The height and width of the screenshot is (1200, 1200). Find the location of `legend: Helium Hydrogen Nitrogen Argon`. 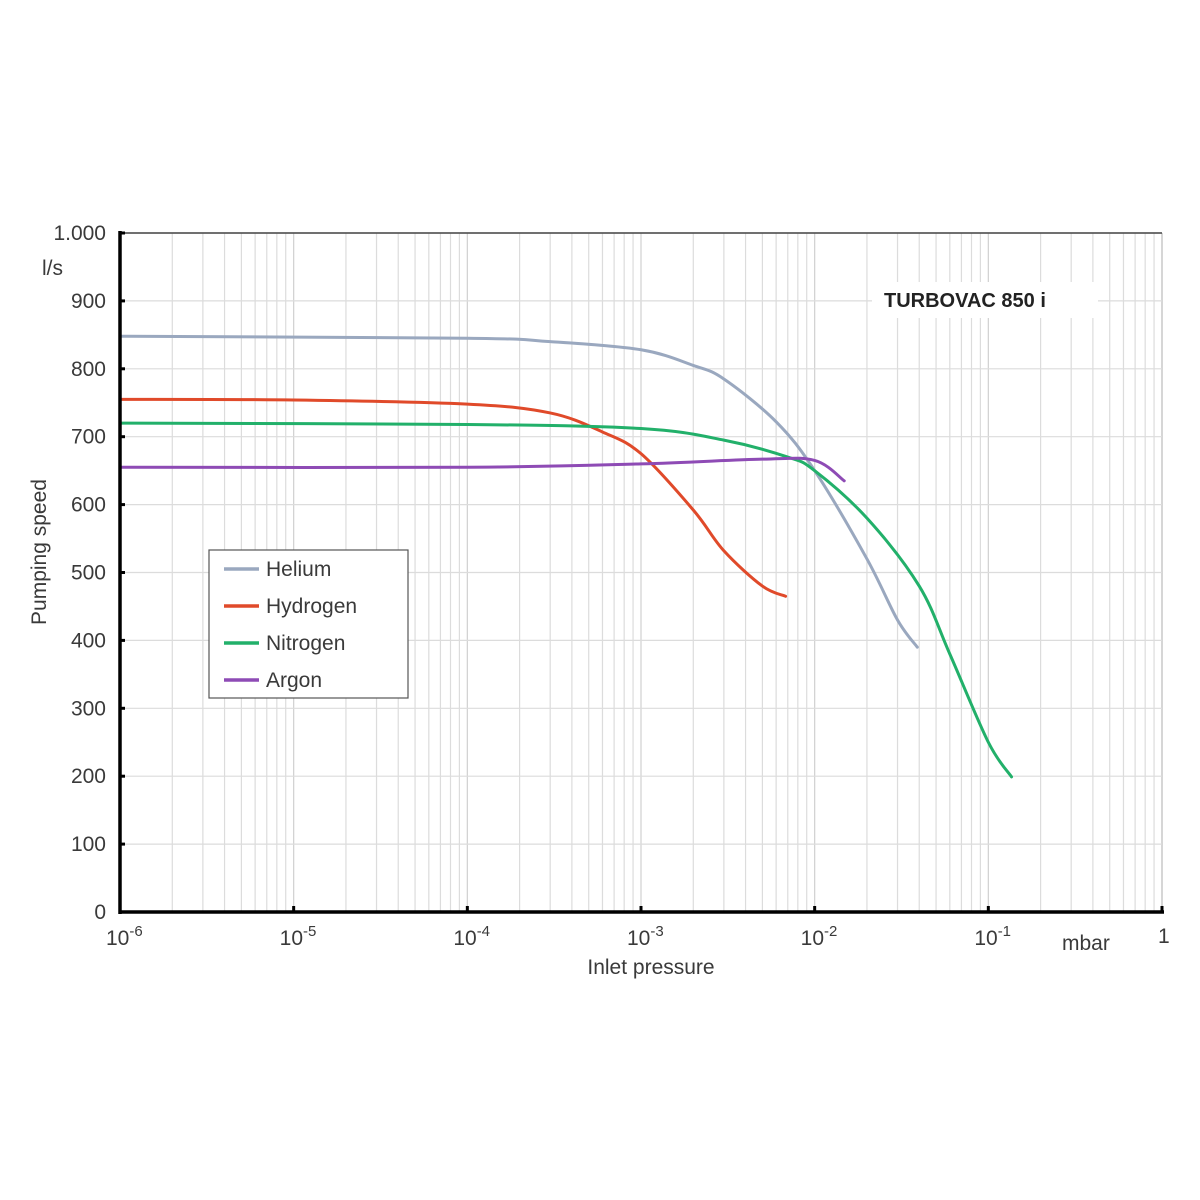

legend: Helium Hydrogen Nitrogen Argon is located at coordinates (308, 624).